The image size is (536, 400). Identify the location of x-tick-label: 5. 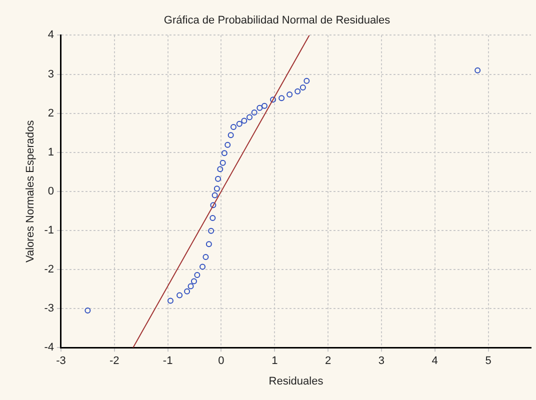
(488, 361).